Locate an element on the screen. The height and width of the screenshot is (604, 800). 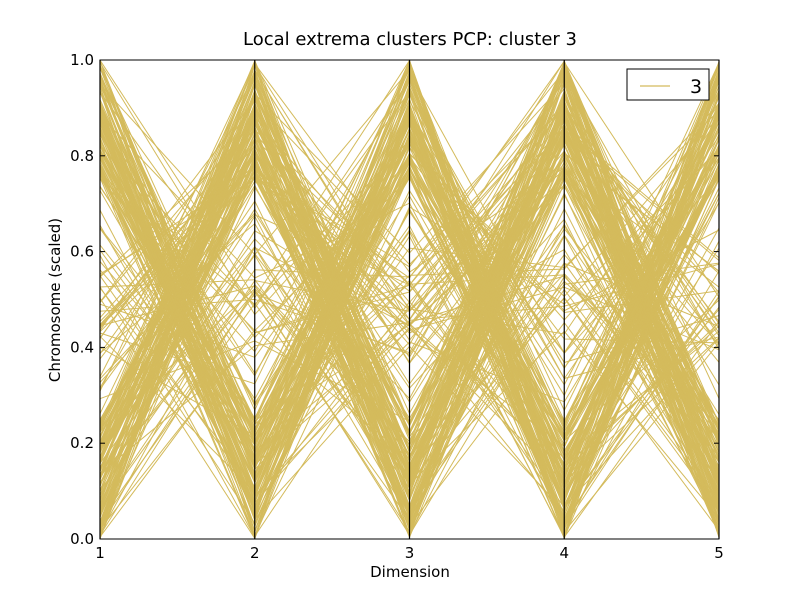
y-tick-label: 0.8 is located at coordinates (82, 156).